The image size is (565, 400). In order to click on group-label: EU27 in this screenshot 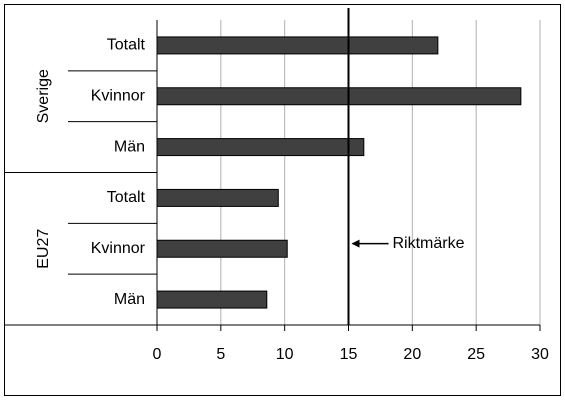, I will do `click(43, 249)`.